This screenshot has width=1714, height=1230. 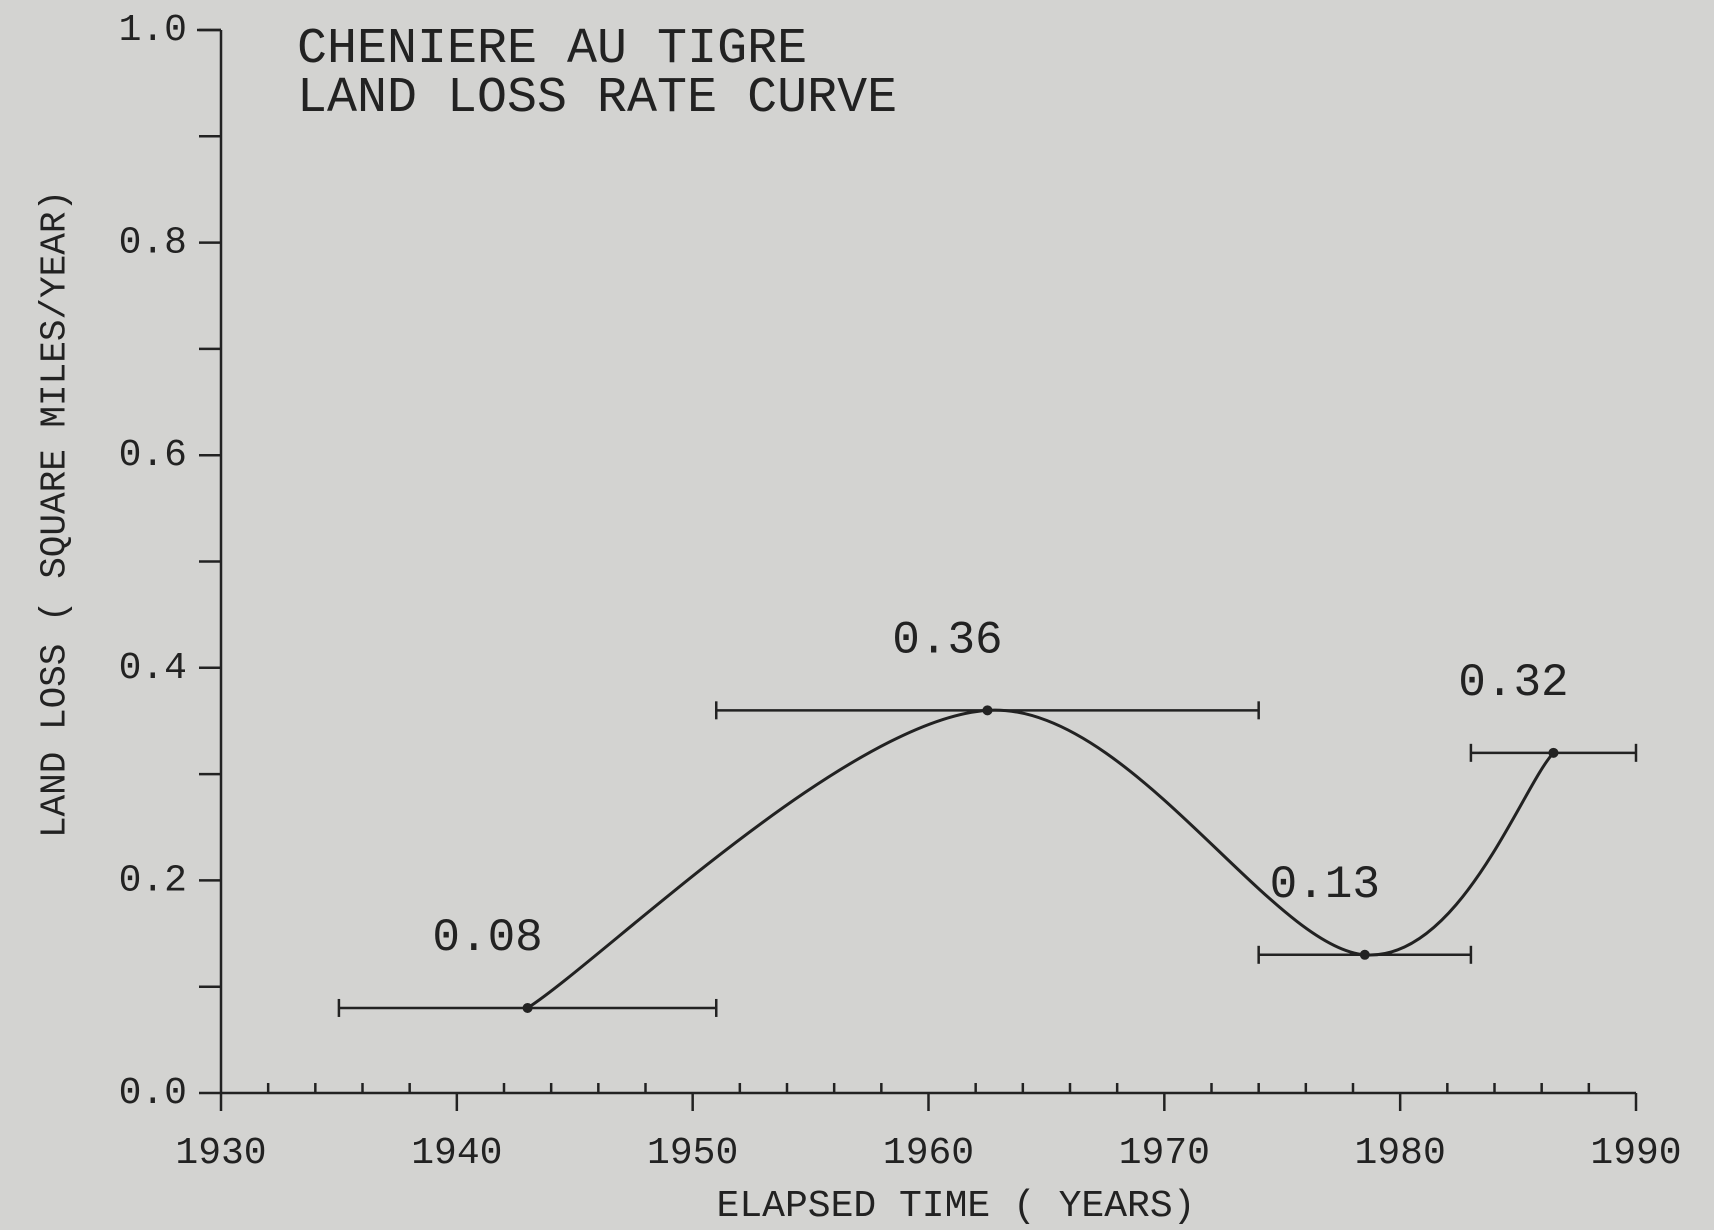 What do you see at coordinates (153, 880) in the screenshot?
I see `y-tick-label: 0.2` at bounding box center [153, 880].